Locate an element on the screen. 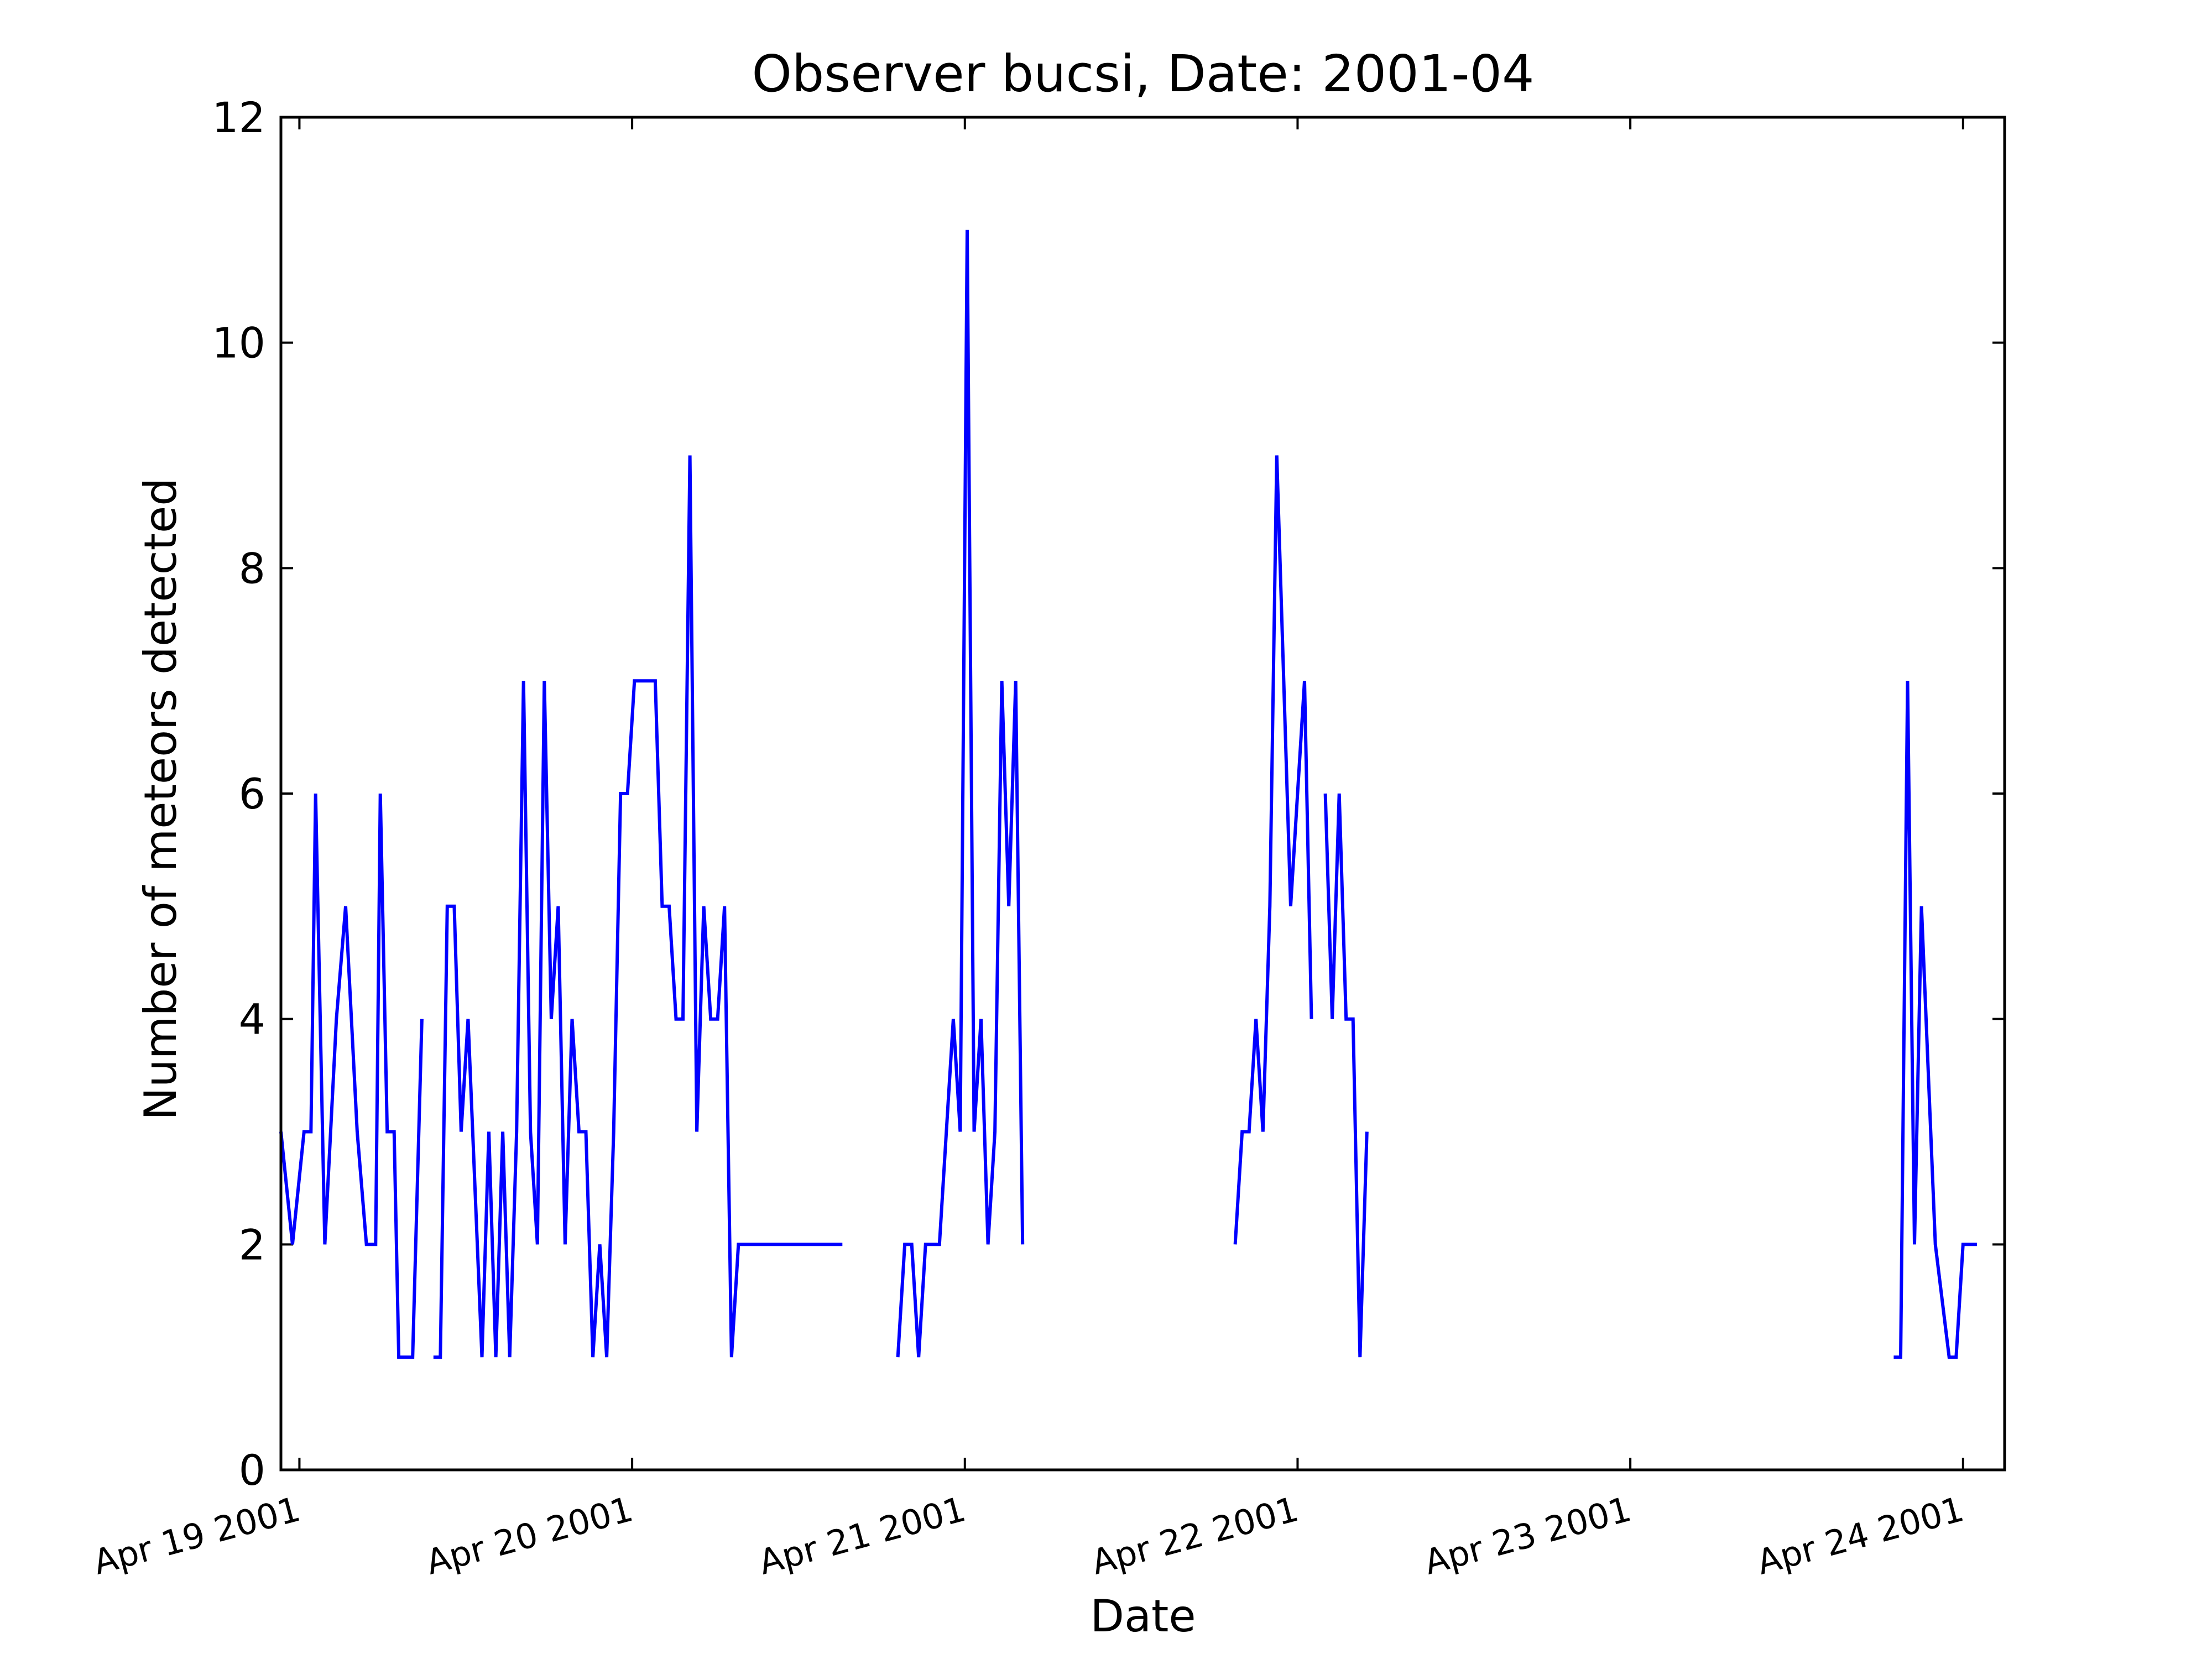 The height and width of the screenshot is (1659, 2212). y-tick-label: 12 is located at coordinates (239, 118).